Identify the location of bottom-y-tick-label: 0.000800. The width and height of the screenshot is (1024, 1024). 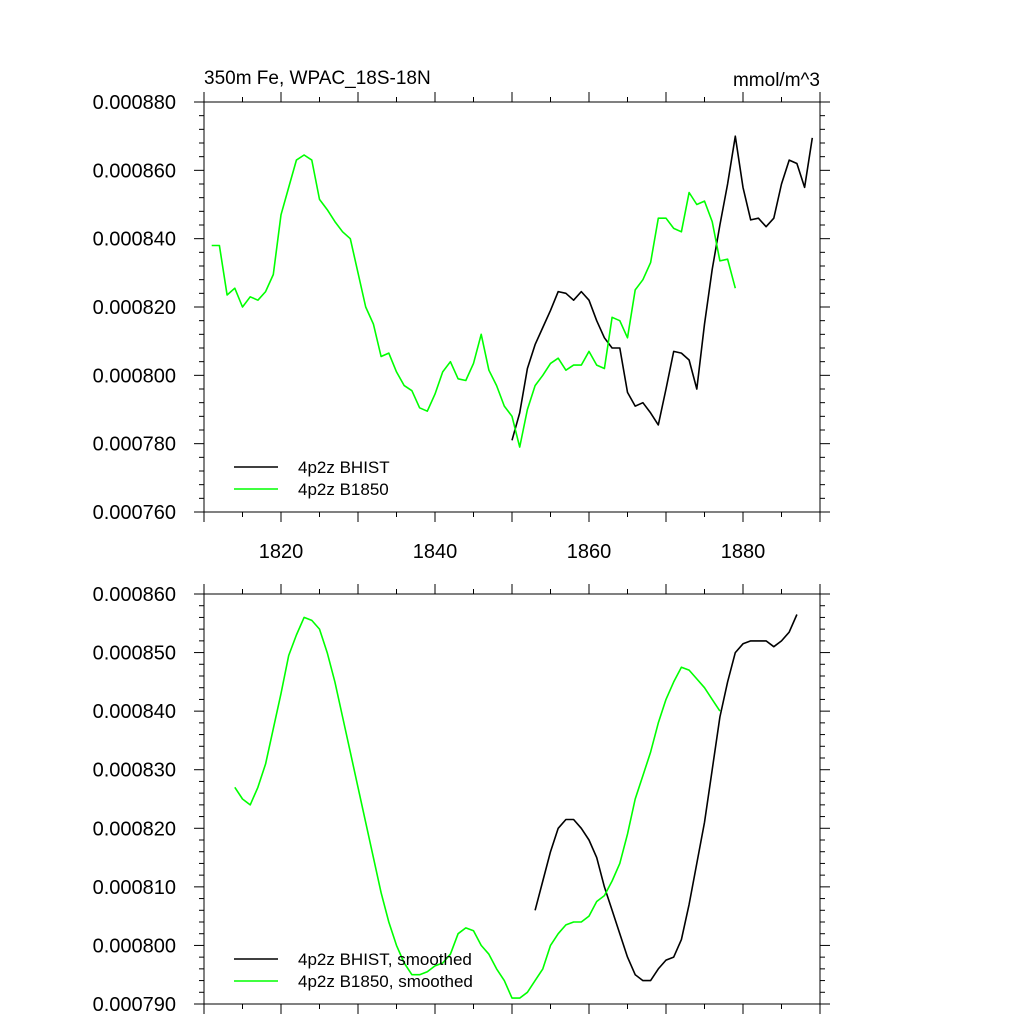
(134, 946).